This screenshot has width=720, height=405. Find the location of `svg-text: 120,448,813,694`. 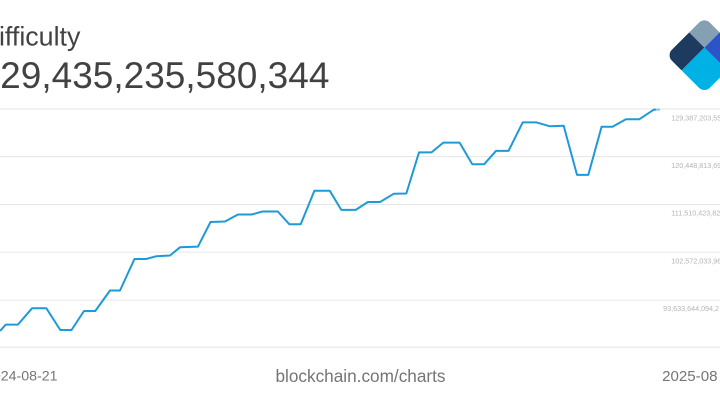

svg-text: 120,448,813,694 is located at coordinates (695, 165).